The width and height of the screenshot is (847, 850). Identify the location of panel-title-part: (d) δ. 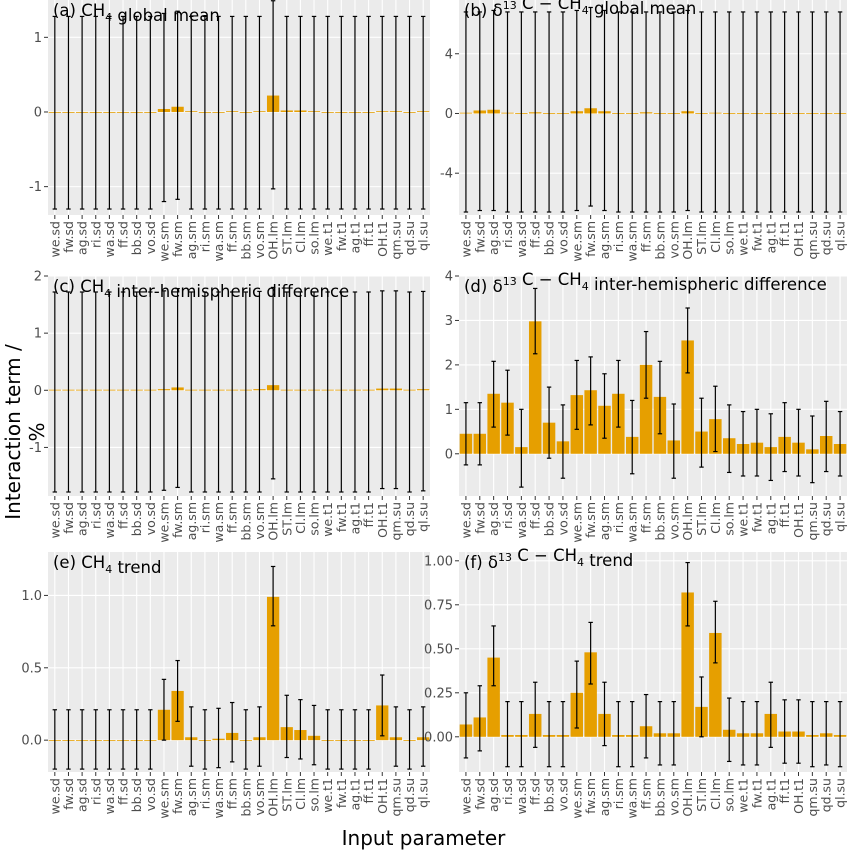
(483, 286).